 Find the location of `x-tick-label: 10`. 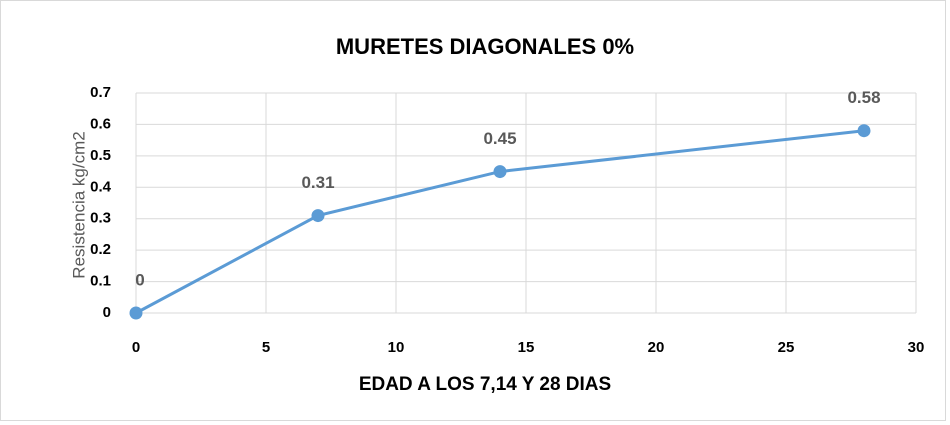

x-tick-label: 10 is located at coordinates (396, 347).